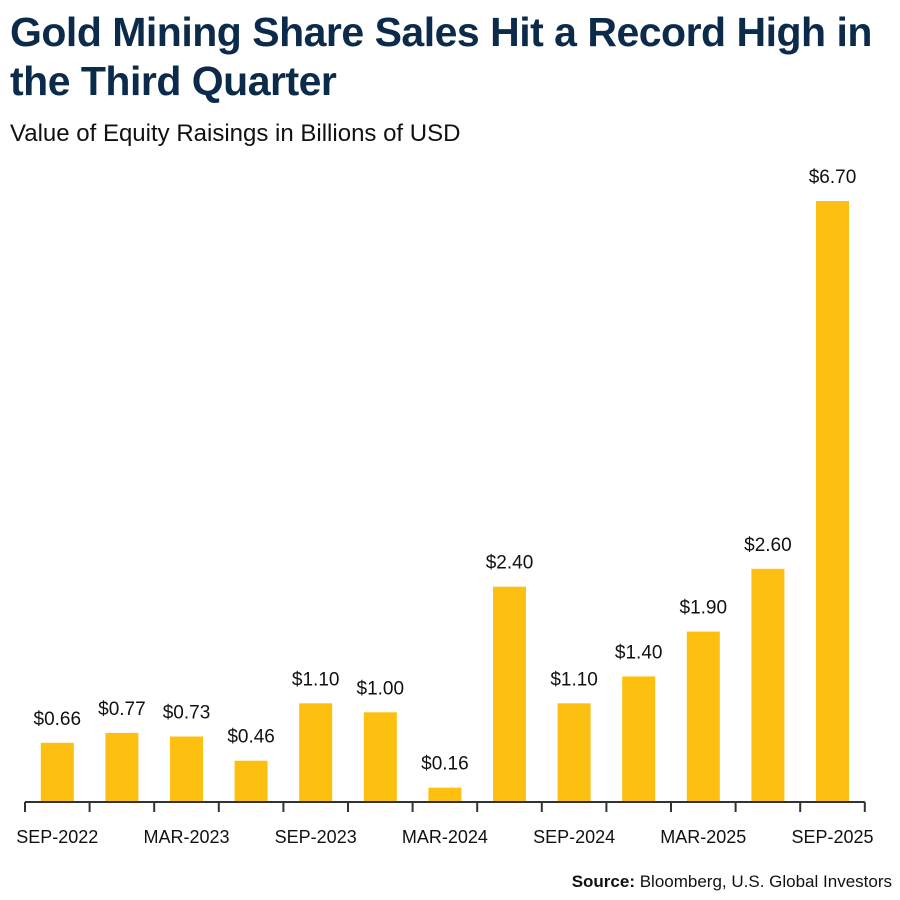 This screenshot has width=900, height=900. What do you see at coordinates (704, 608) in the screenshot?
I see `data-label: $1.90` at bounding box center [704, 608].